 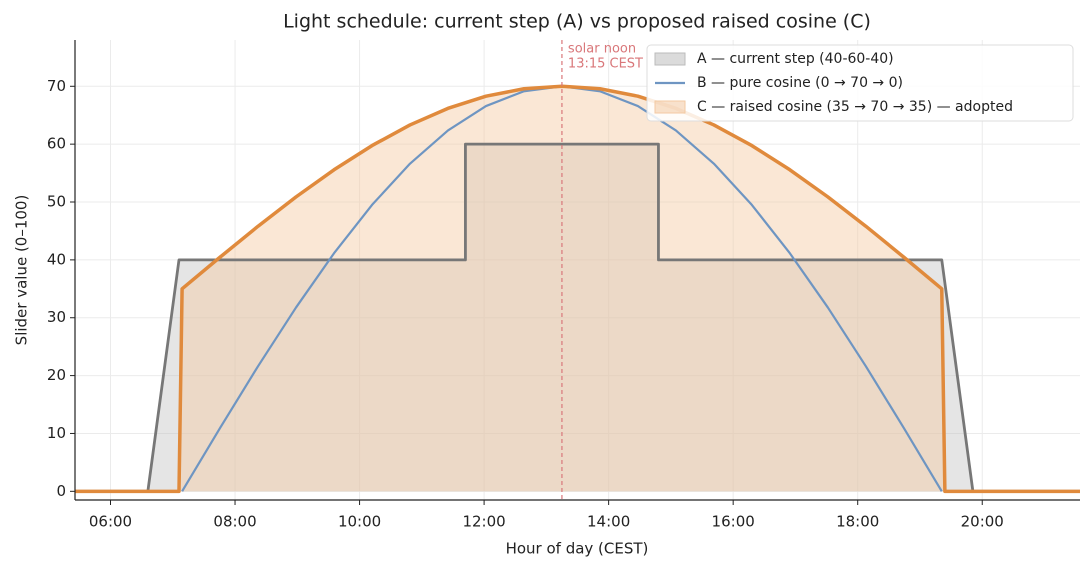 What do you see at coordinates (61, 491) in the screenshot?
I see `y-tick-label: 0` at bounding box center [61, 491].